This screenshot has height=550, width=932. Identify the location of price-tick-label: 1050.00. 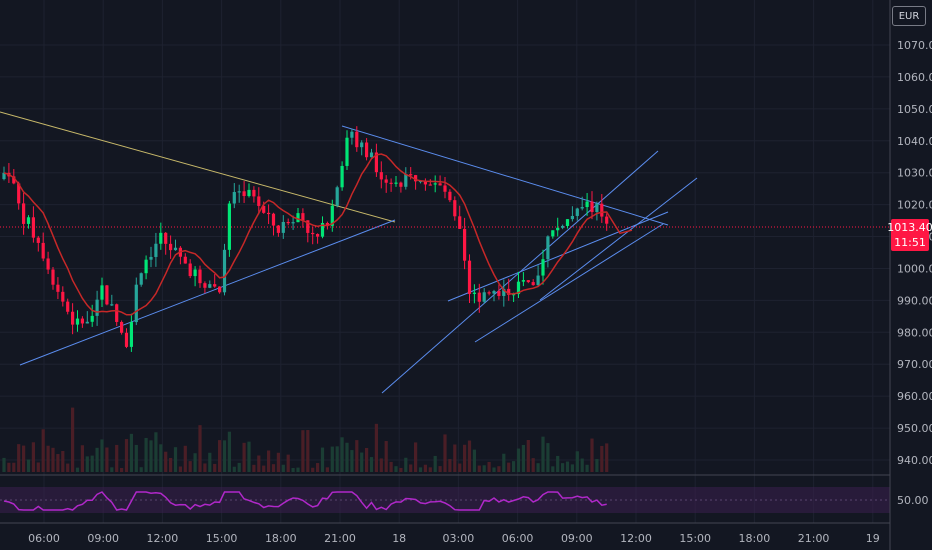
(914, 109).